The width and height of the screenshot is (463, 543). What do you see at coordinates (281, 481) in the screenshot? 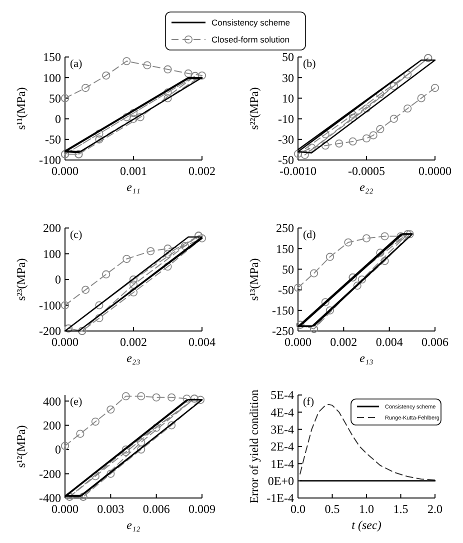
I see `y-tick-label: 0E+0` at bounding box center [281, 481].